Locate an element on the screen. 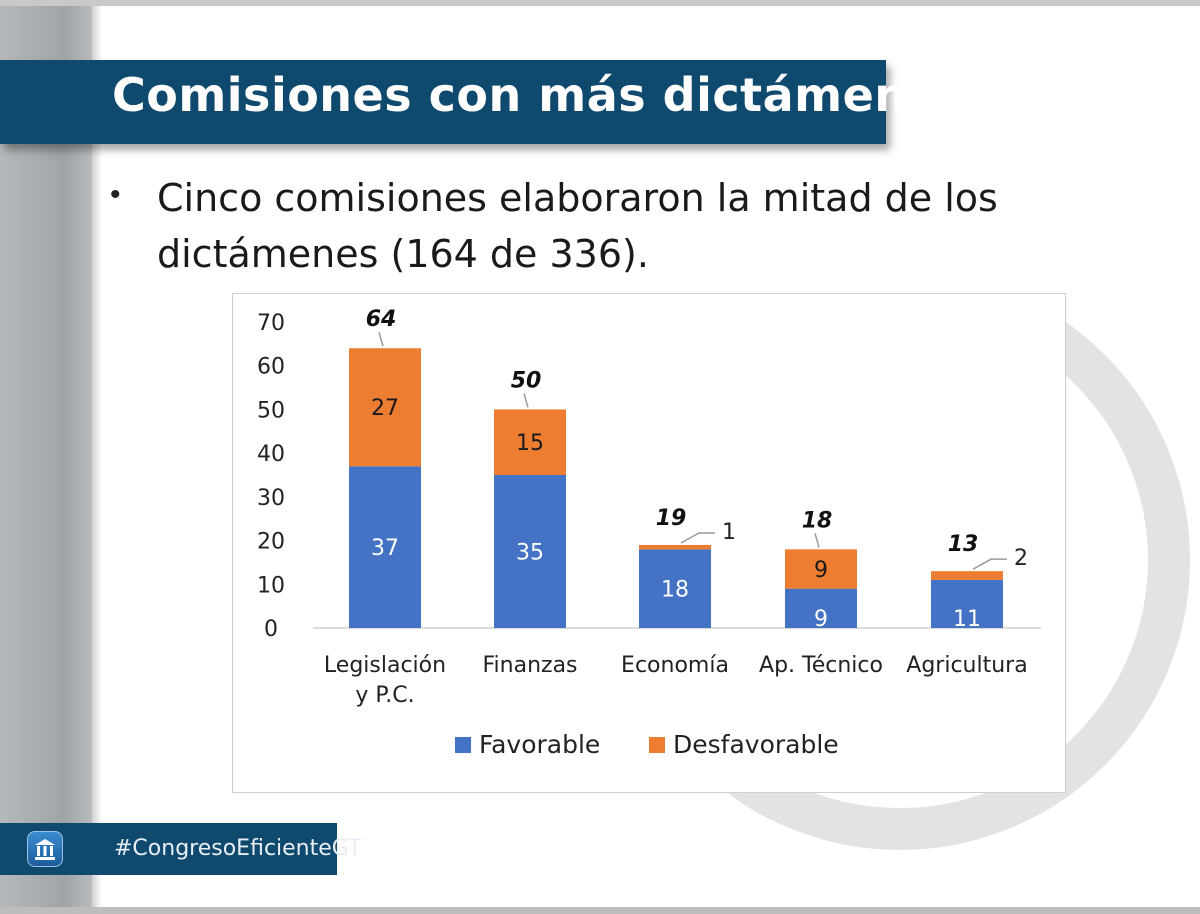 This screenshot has width=1200, height=914. y-tick-label: 10 is located at coordinates (271, 585).